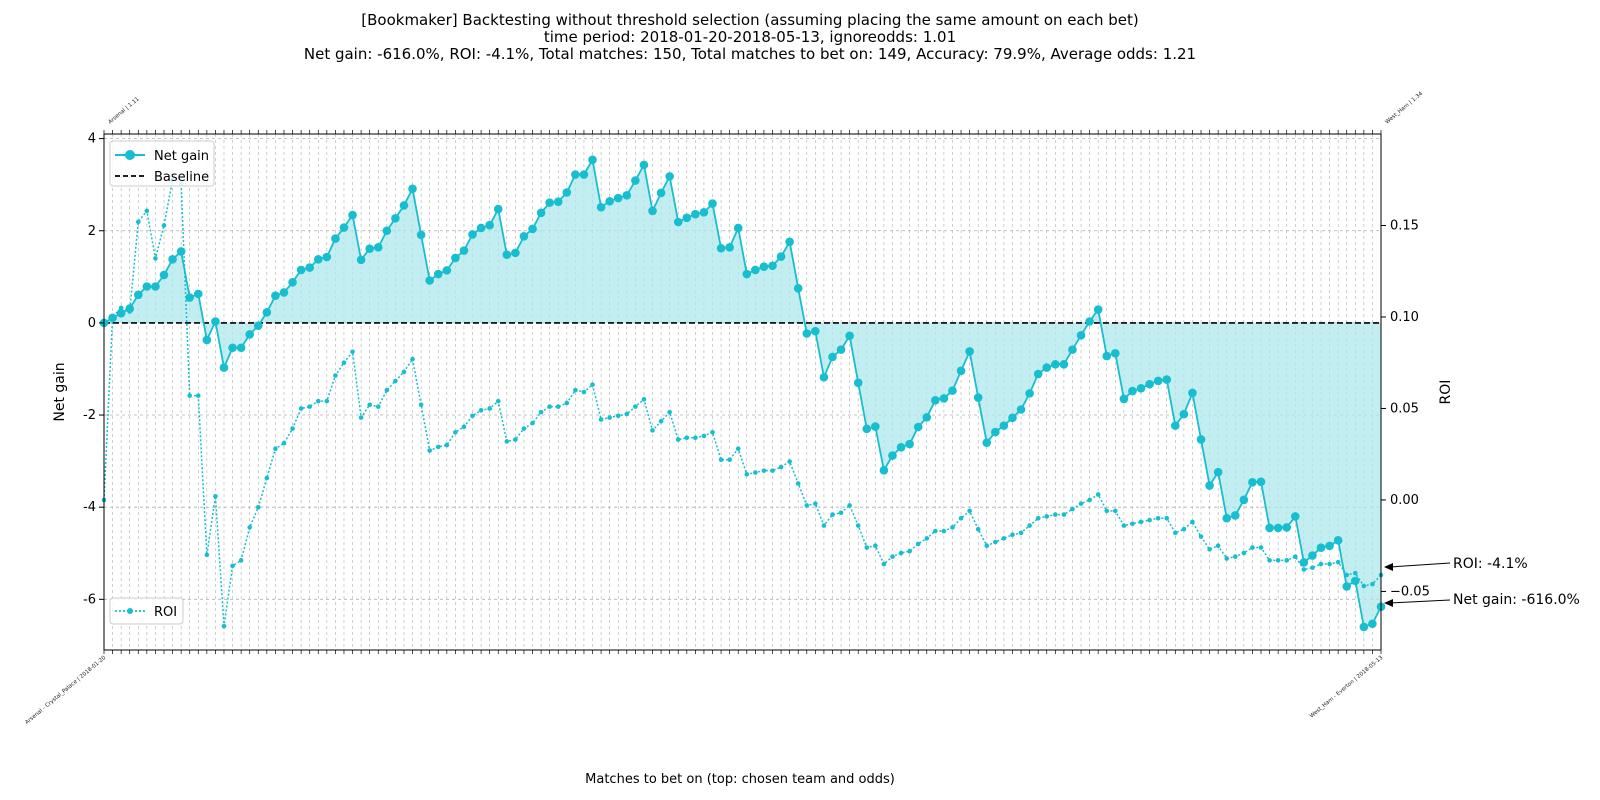 The height and width of the screenshot is (800, 1600). Describe the element at coordinates (1446, 392) in the screenshot. I see `y-axis-label-right: ROI` at that location.